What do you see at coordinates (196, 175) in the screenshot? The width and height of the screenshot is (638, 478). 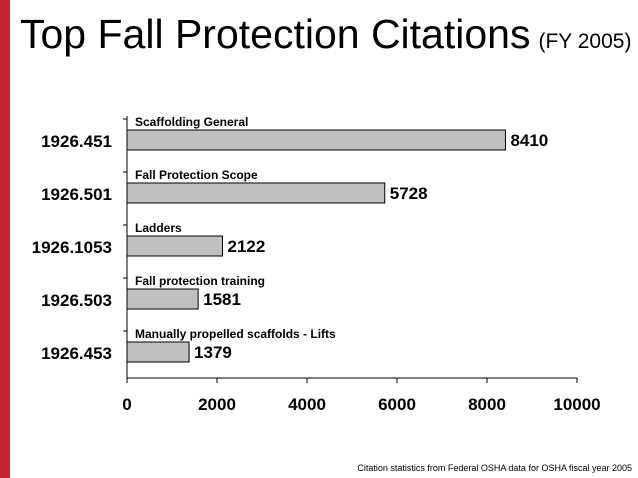 I see `bar-description: Fall Protection Scope` at bounding box center [196, 175].